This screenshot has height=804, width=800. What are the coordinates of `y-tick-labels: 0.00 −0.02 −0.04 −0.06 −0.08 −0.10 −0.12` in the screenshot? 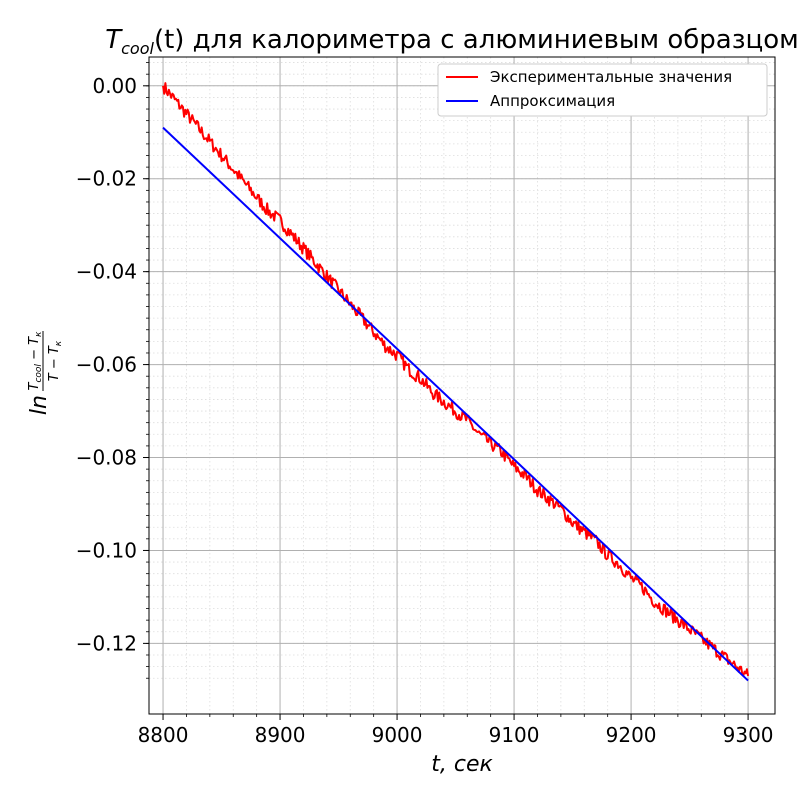 It's located at (106, 365).